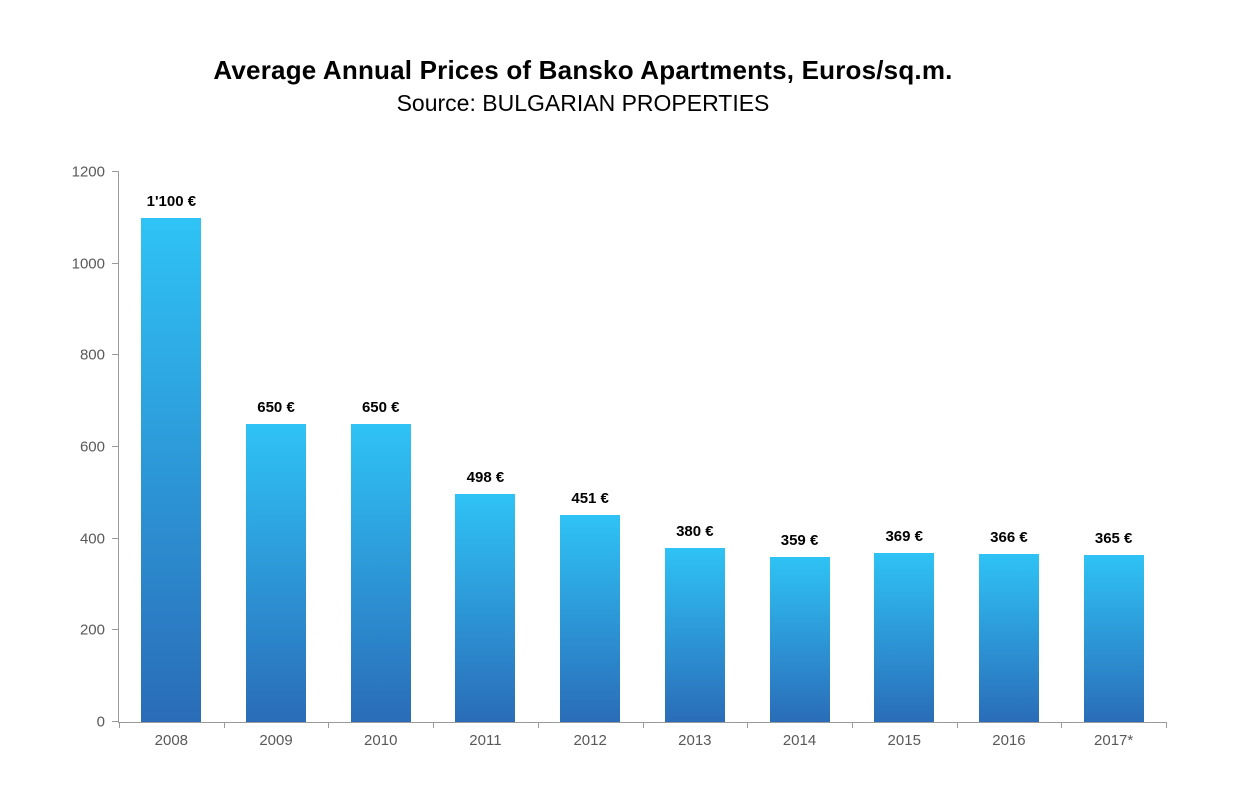 Image resolution: width=1252 pixels, height=791 pixels. I want to click on x-category-label: 2017*, so click(1114, 740).